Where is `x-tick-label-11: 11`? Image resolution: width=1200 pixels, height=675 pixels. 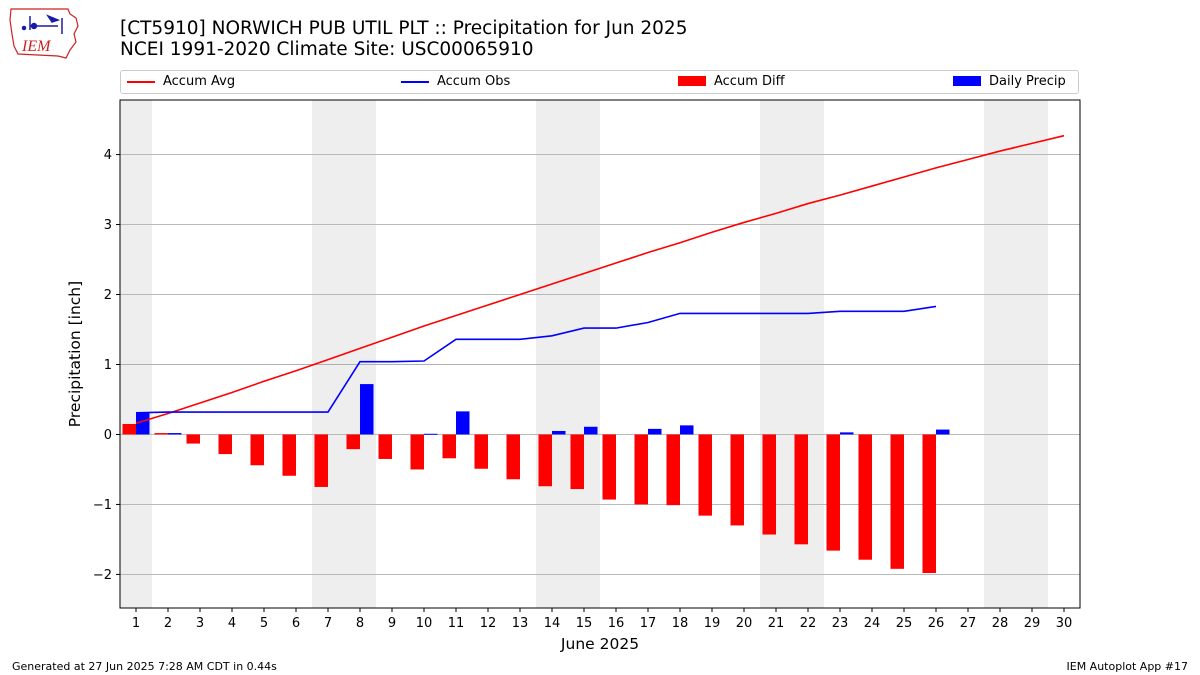
x-tick-label-11: 11 is located at coordinates (456, 623).